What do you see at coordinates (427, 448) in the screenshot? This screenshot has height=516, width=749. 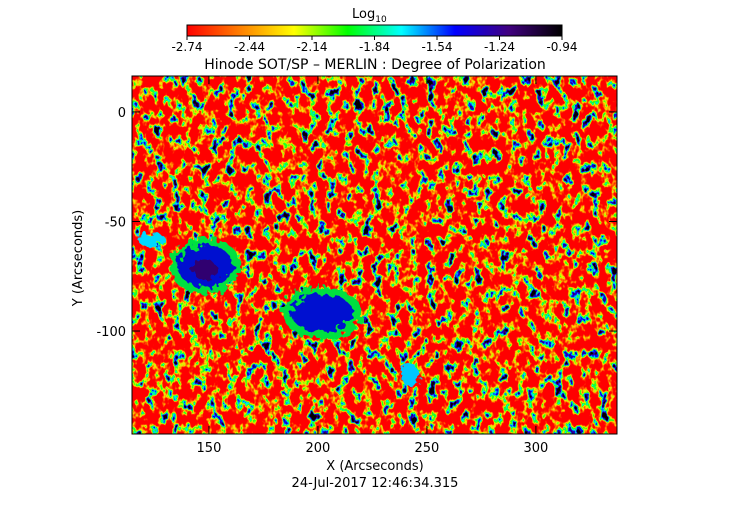 I see `x-tick-label: 250` at bounding box center [427, 448].